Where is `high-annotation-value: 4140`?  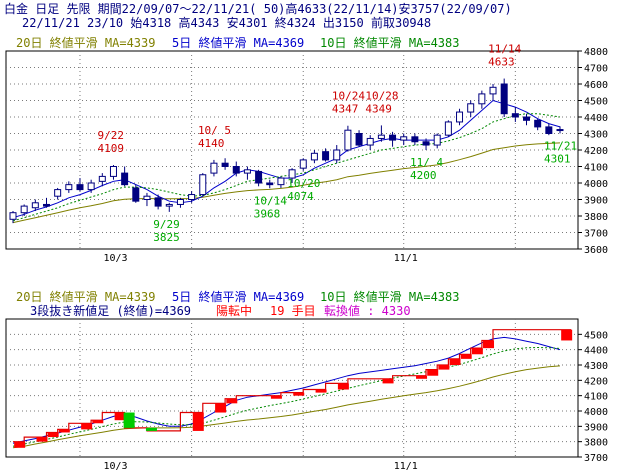
high-annotation-value: 4140 is located at coordinates (211, 143).